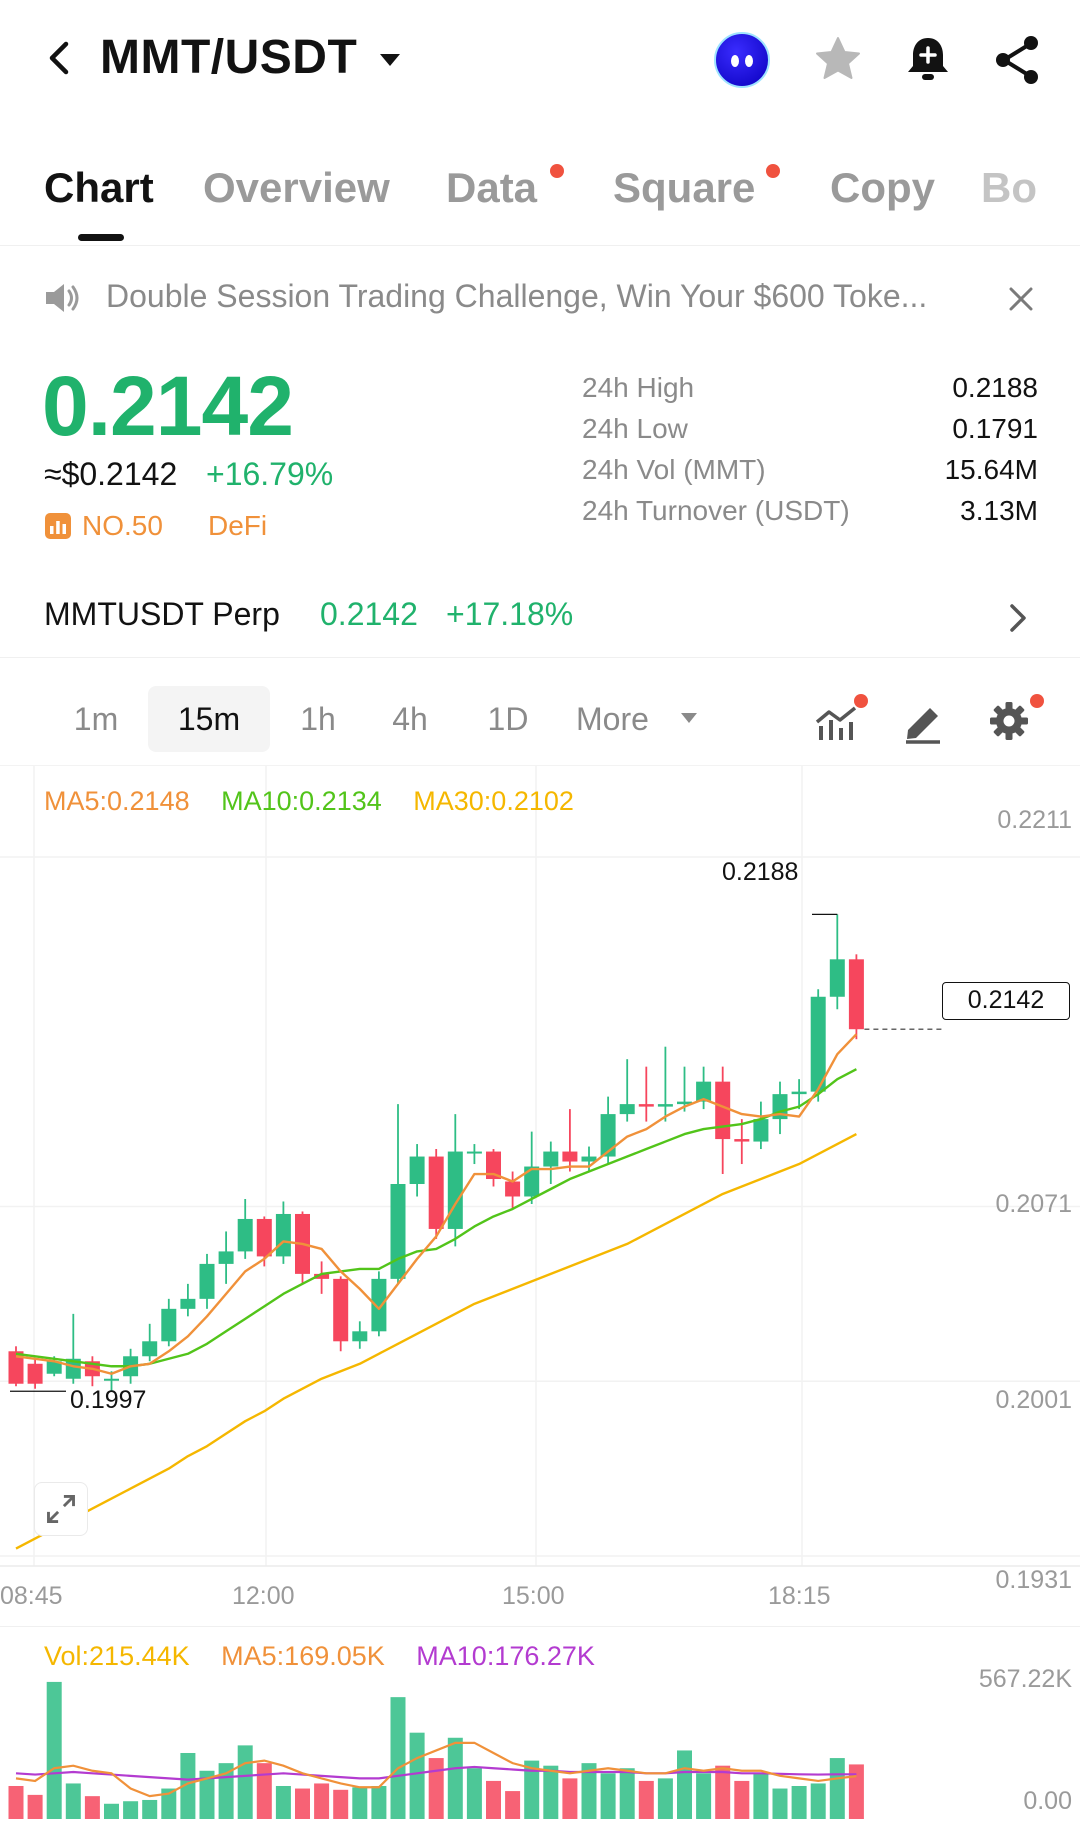 The image size is (1080, 1821). What do you see at coordinates (410, 719) in the screenshot?
I see `interval-4h: 4h` at bounding box center [410, 719].